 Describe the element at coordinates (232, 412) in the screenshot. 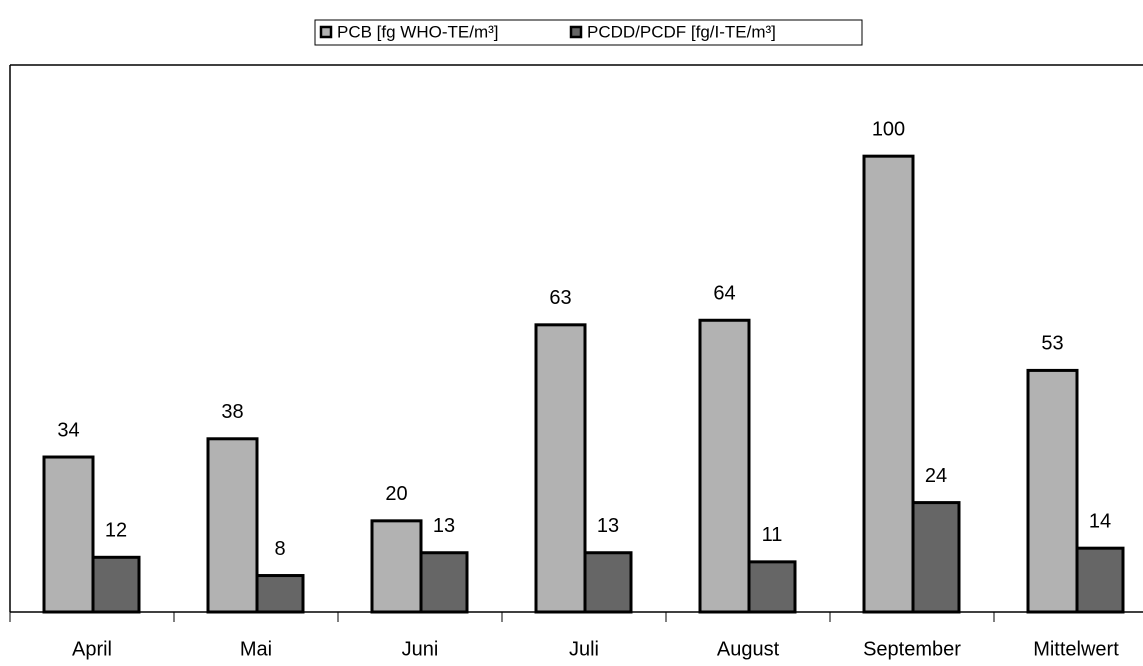

I see `data-label: 38` at that location.